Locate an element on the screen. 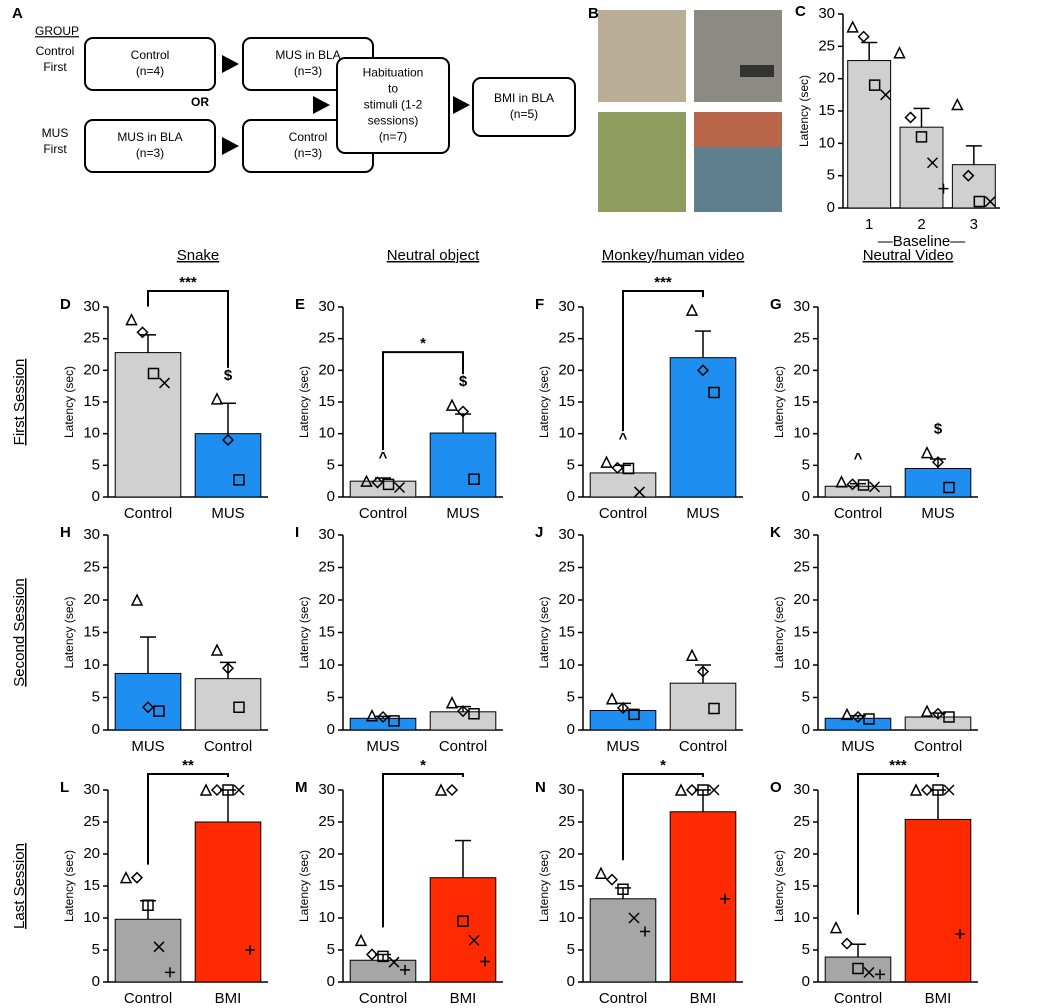  significance-bracket-label: * is located at coordinates (423, 343).